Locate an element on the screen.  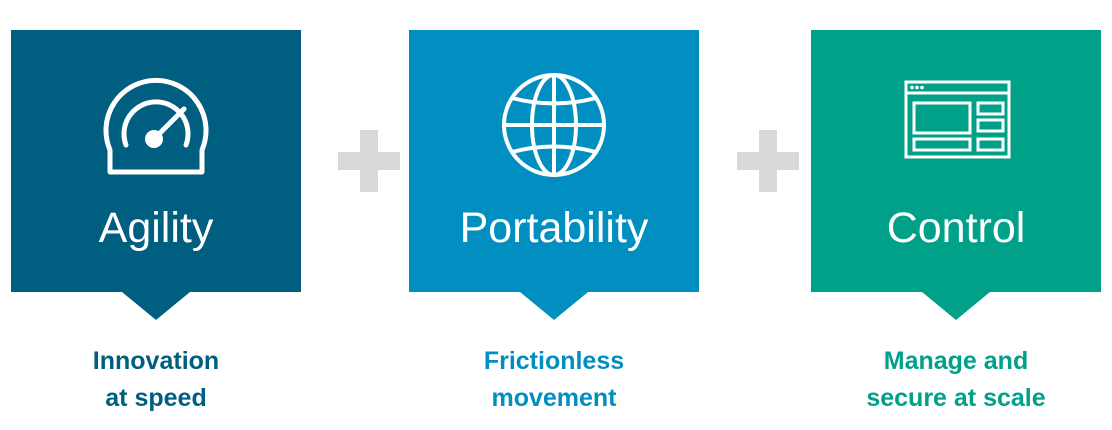
caption-line: Manage and is located at coordinates (956, 361).